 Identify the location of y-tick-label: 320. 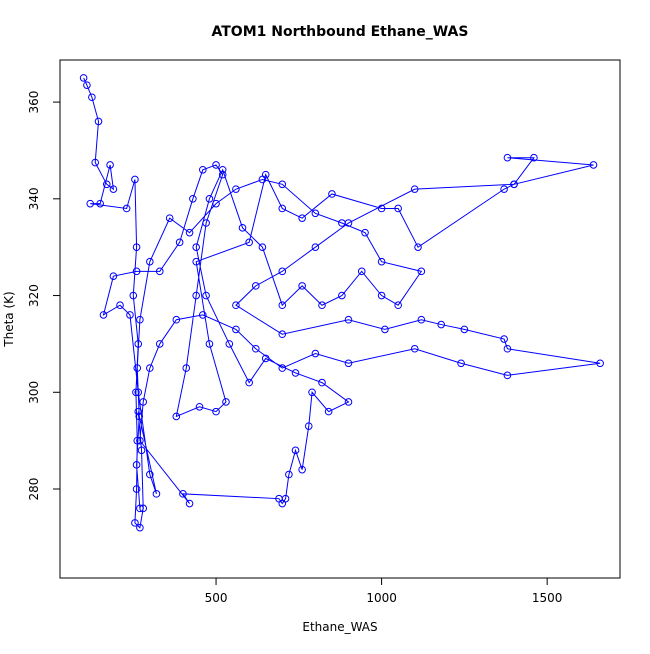
(34, 295).